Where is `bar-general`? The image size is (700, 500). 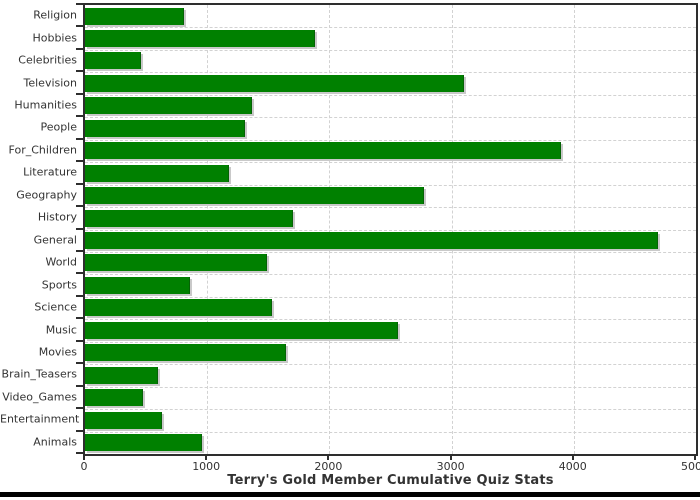 bar-general is located at coordinates (371, 240).